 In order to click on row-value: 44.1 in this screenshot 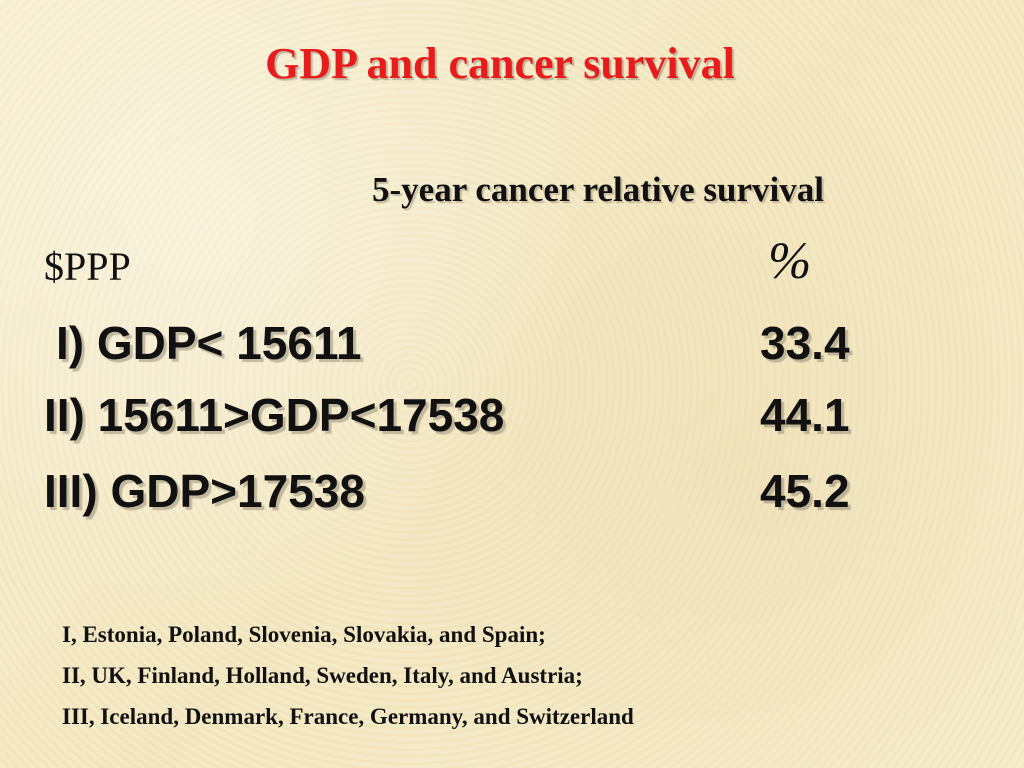, I will do `click(805, 415)`.